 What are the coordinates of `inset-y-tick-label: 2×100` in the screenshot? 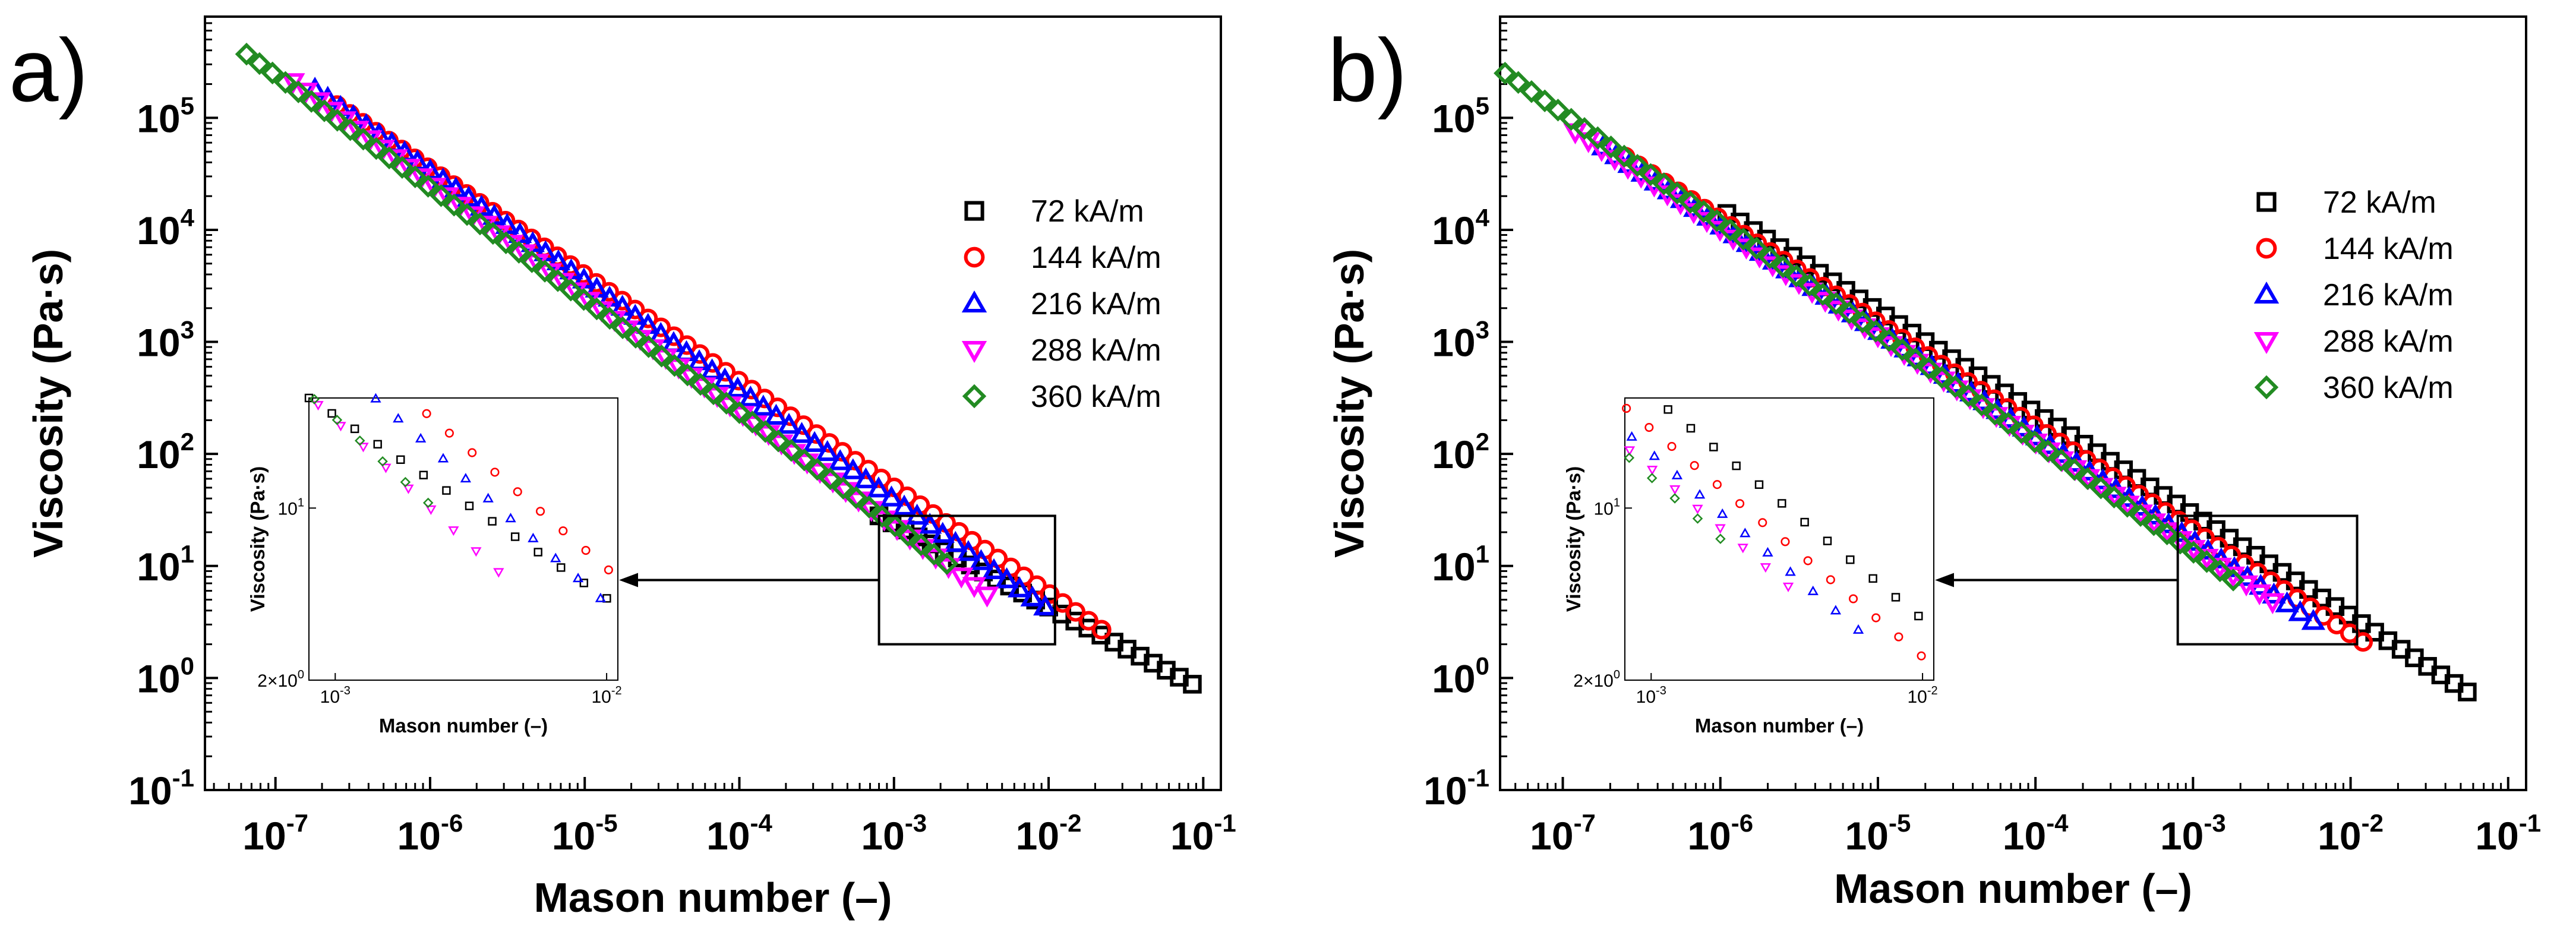 It's located at (1596, 680).